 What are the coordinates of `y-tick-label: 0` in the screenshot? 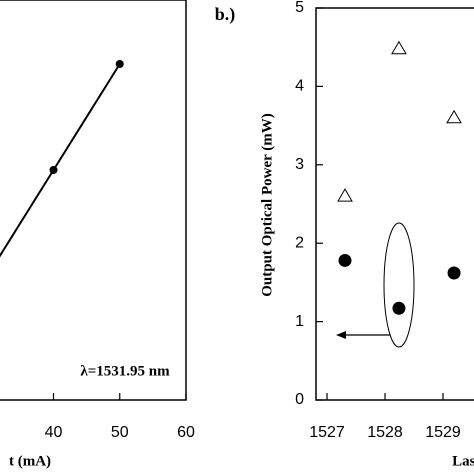 It's located at (299, 399).